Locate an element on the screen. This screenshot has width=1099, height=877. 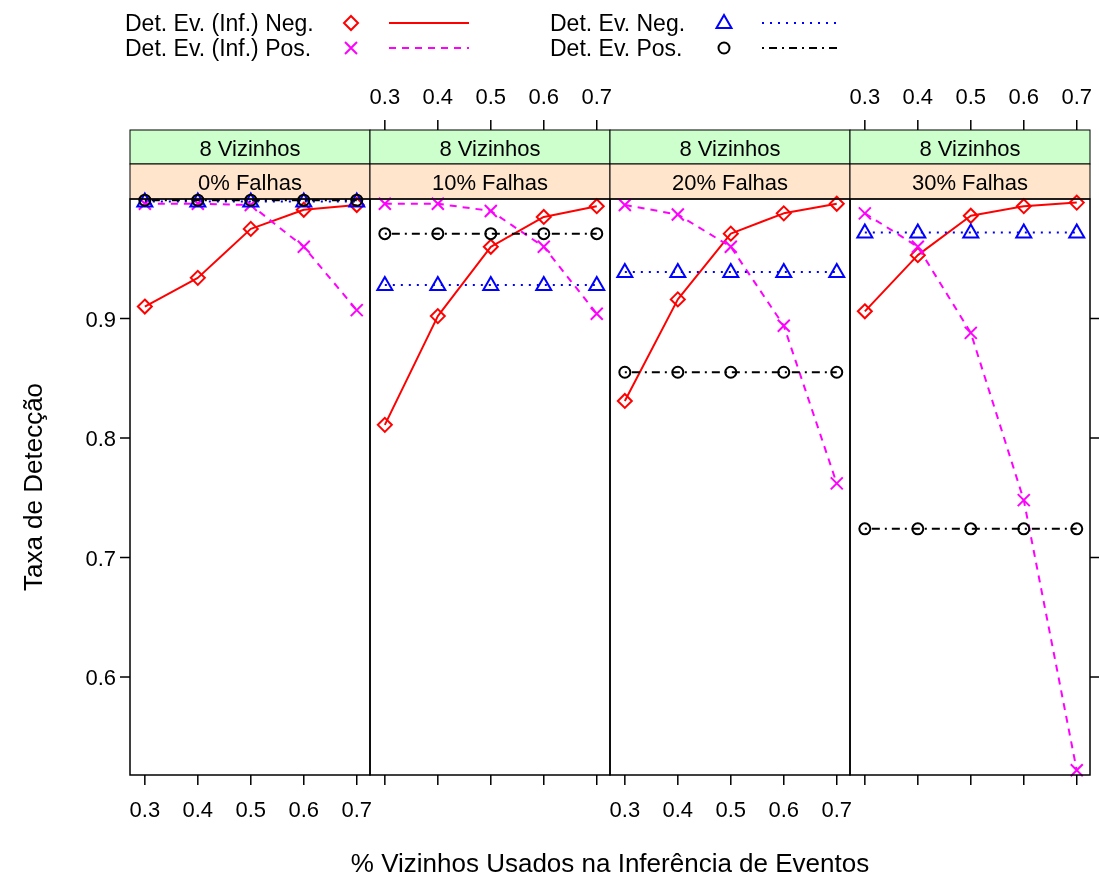
legend-label: Det. Ev. (Inf.) Pos. is located at coordinates (218, 48).